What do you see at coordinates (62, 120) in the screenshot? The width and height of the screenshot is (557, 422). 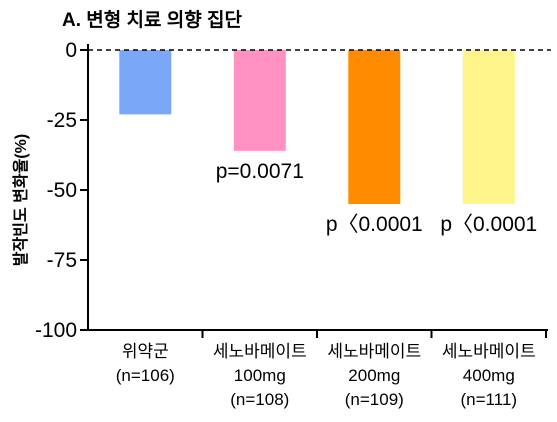 I see `y-tick-label: -25` at bounding box center [62, 120].